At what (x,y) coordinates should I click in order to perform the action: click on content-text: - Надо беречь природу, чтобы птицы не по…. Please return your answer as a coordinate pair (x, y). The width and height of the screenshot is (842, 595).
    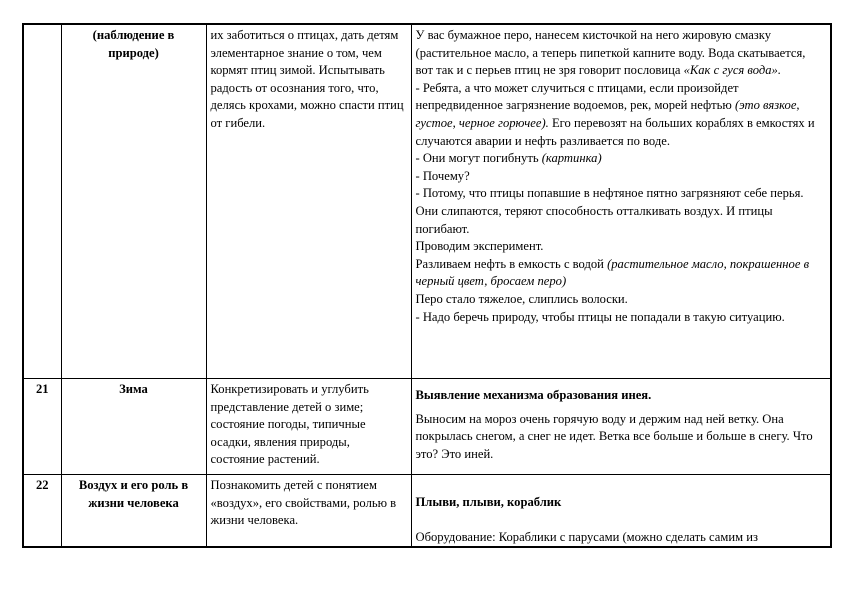
    Looking at the image, I should click on (600, 316).